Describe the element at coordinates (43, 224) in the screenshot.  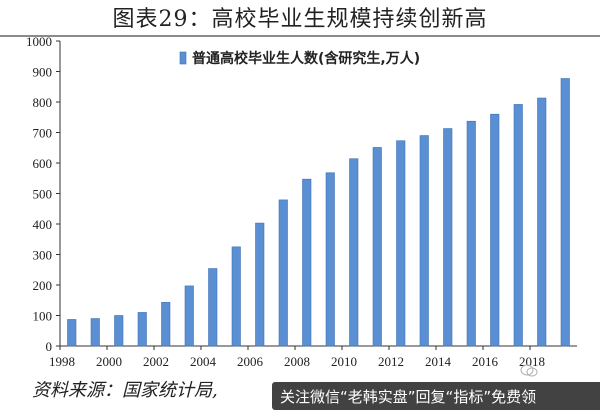
I see `y-tick-label: 400` at that location.